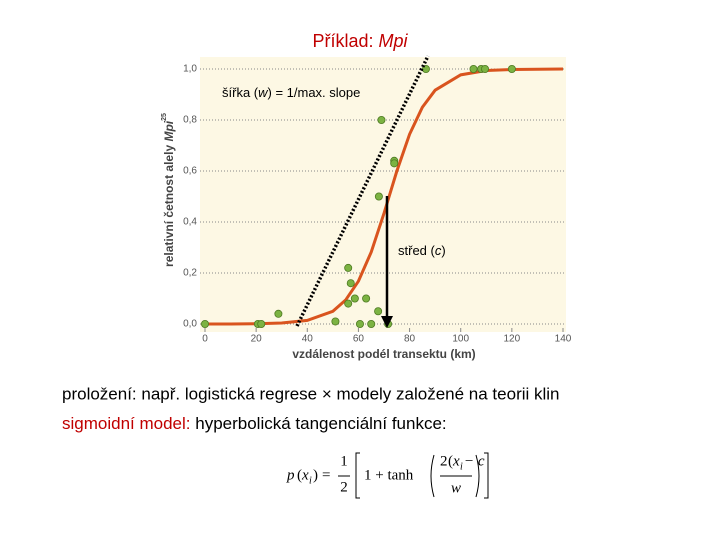  I want to click on x-tick-label: 40, so click(308, 339).